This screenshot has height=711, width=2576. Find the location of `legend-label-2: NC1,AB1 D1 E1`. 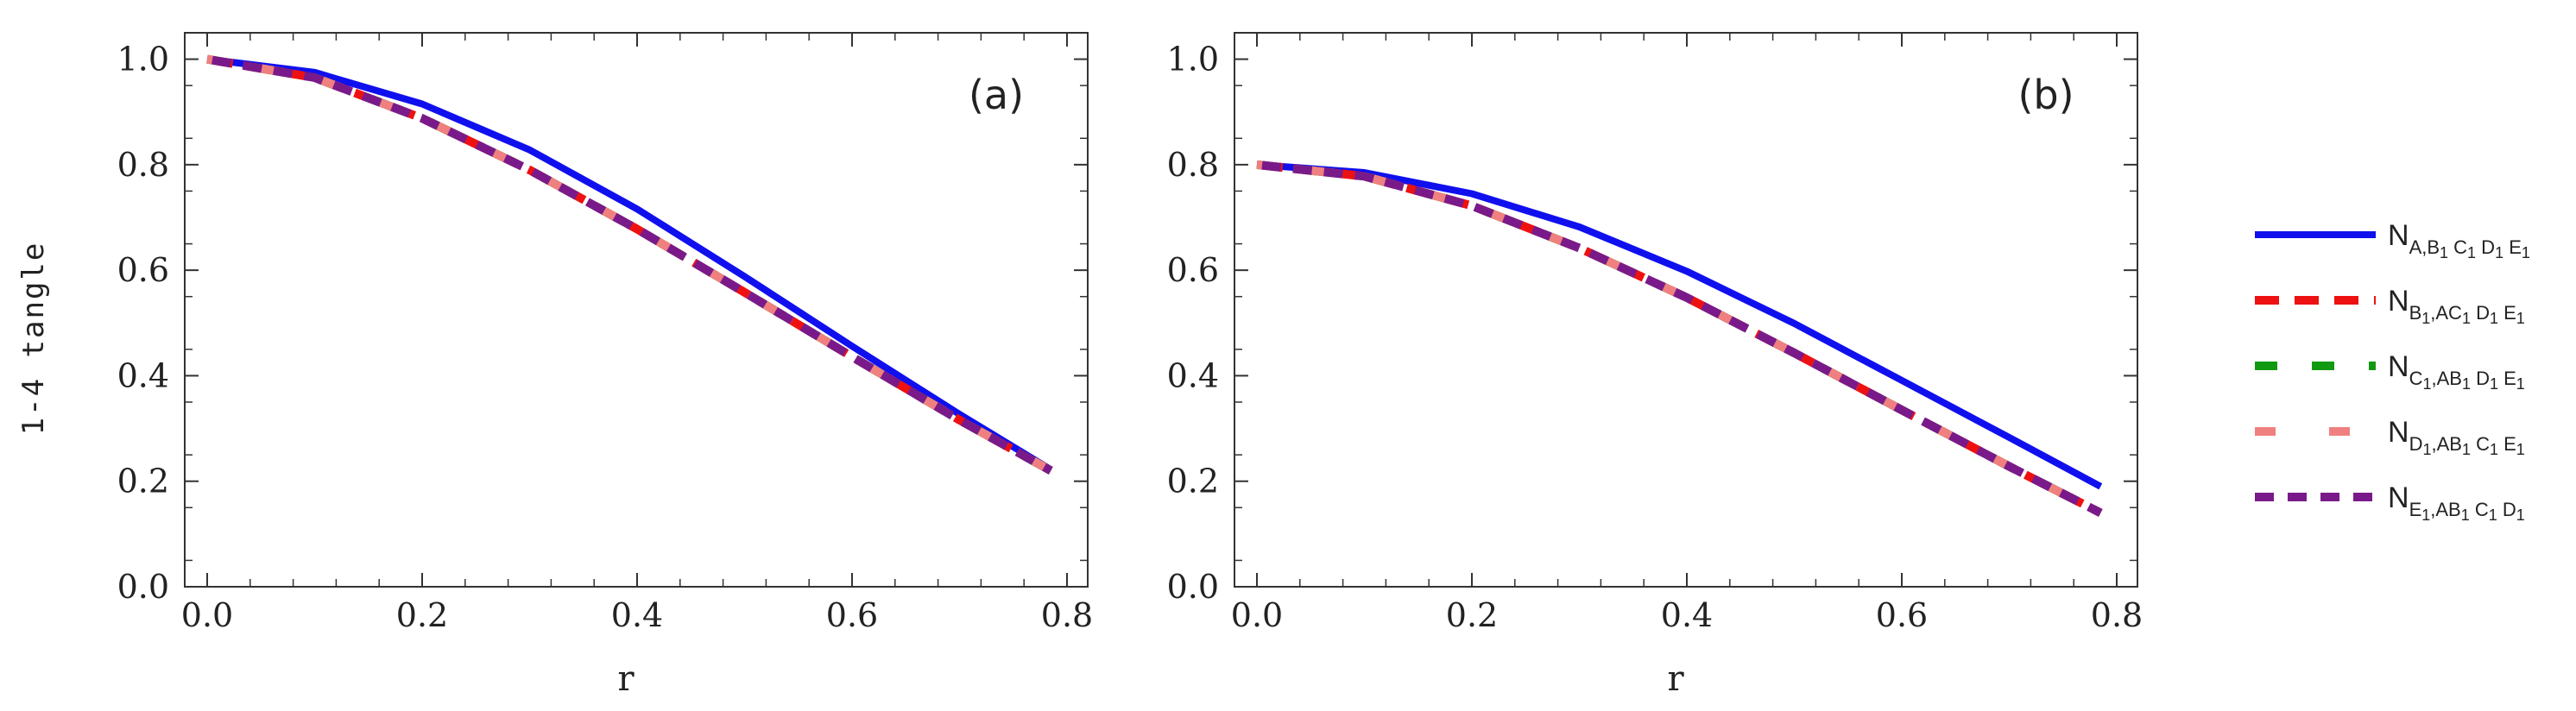

legend-label-2: NC1,AB1 D1 E1 is located at coordinates (2456, 371).